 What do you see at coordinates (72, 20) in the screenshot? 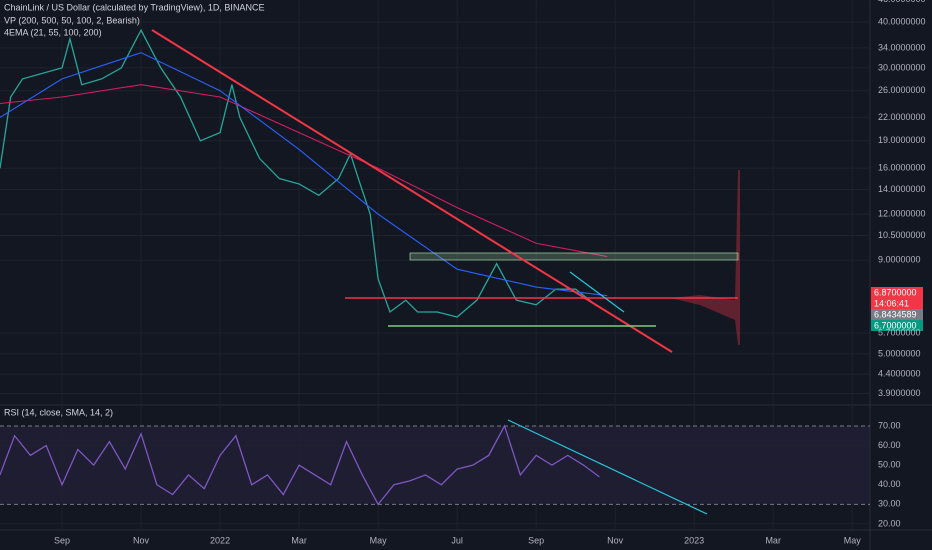
I see `indicator-label: VP (200, 500, 50, 100, 2, Bearish)` at bounding box center [72, 20].